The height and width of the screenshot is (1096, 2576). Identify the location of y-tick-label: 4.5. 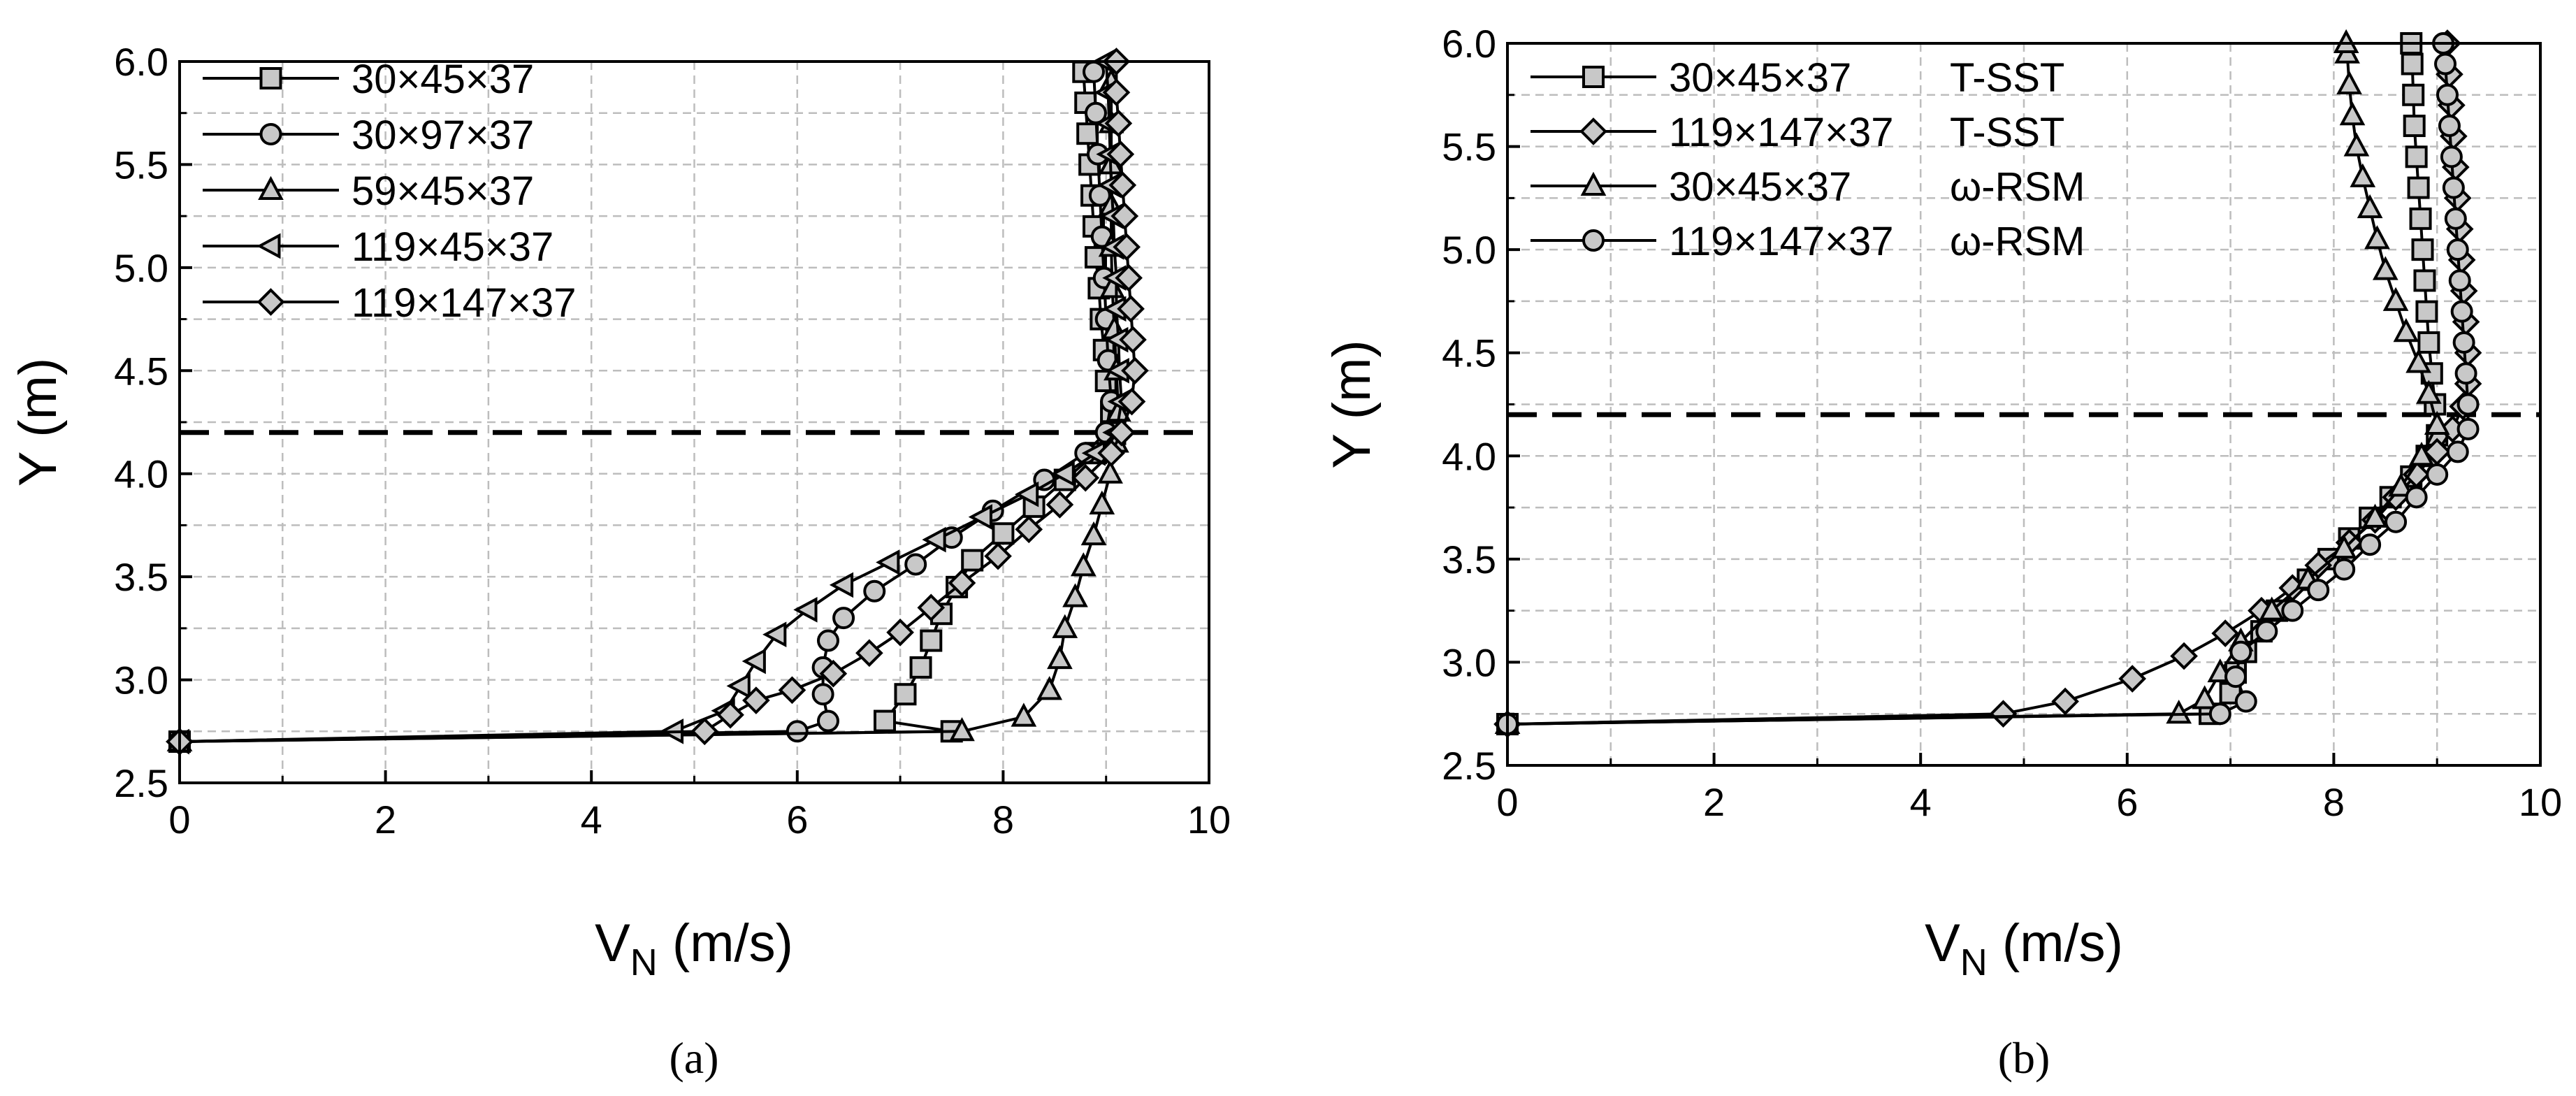
(1469, 353).